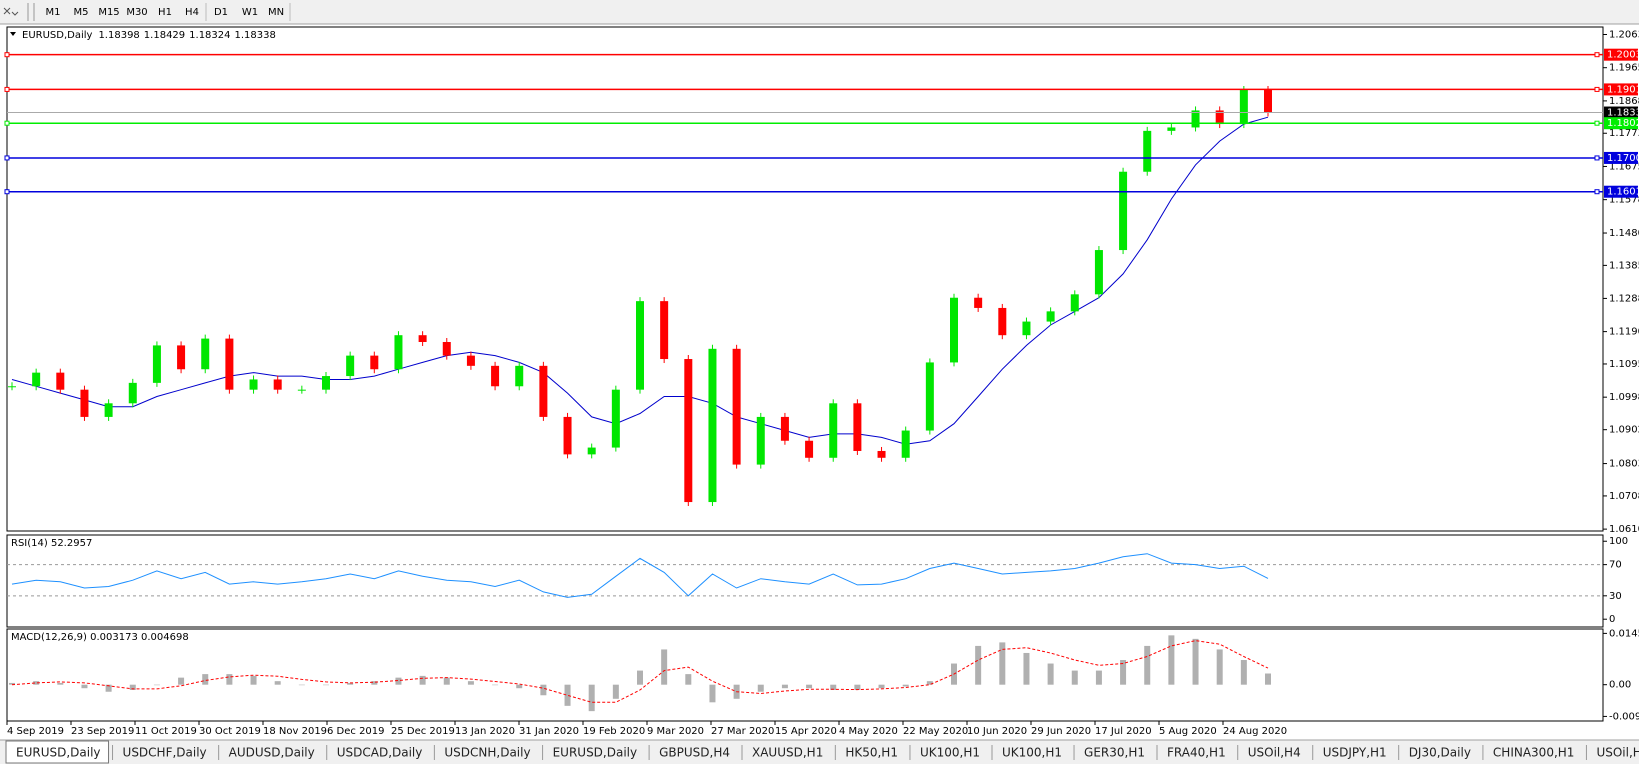 This screenshot has height=764, width=1639. What do you see at coordinates (1624, 332) in the screenshot?
I see `y-tick-label: 1.11905` at bounding box center [1624, 332].